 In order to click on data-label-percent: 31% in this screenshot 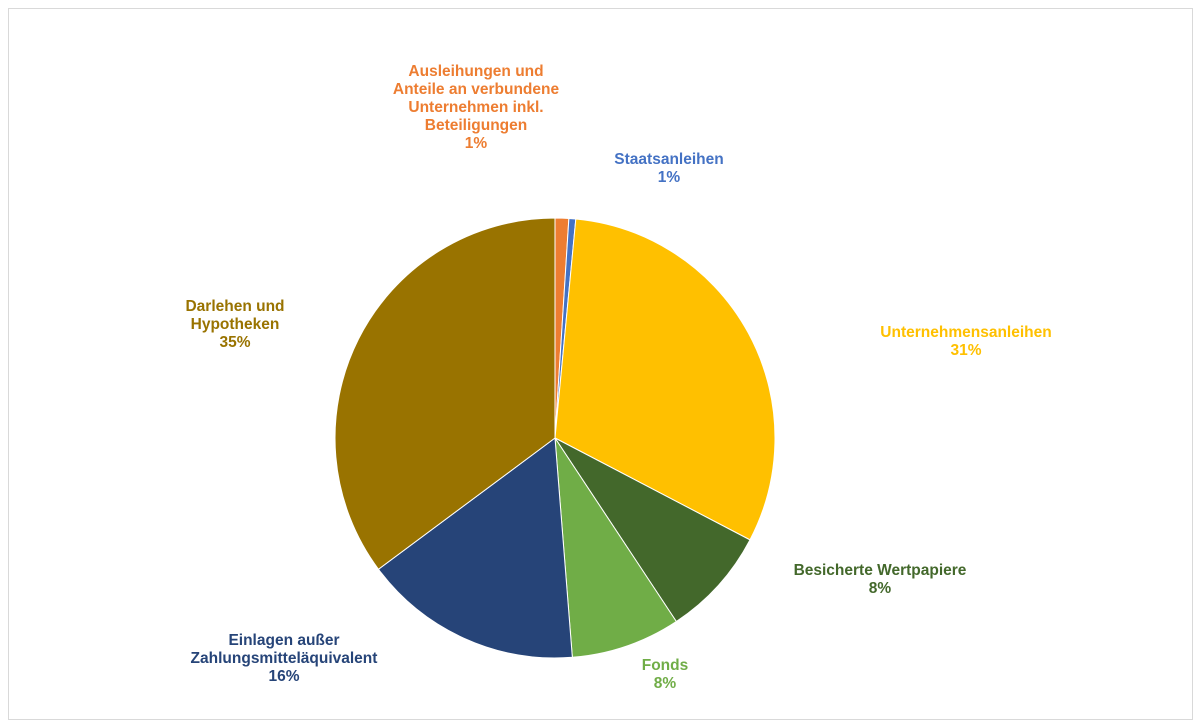, I will do `click(965, 350)`.